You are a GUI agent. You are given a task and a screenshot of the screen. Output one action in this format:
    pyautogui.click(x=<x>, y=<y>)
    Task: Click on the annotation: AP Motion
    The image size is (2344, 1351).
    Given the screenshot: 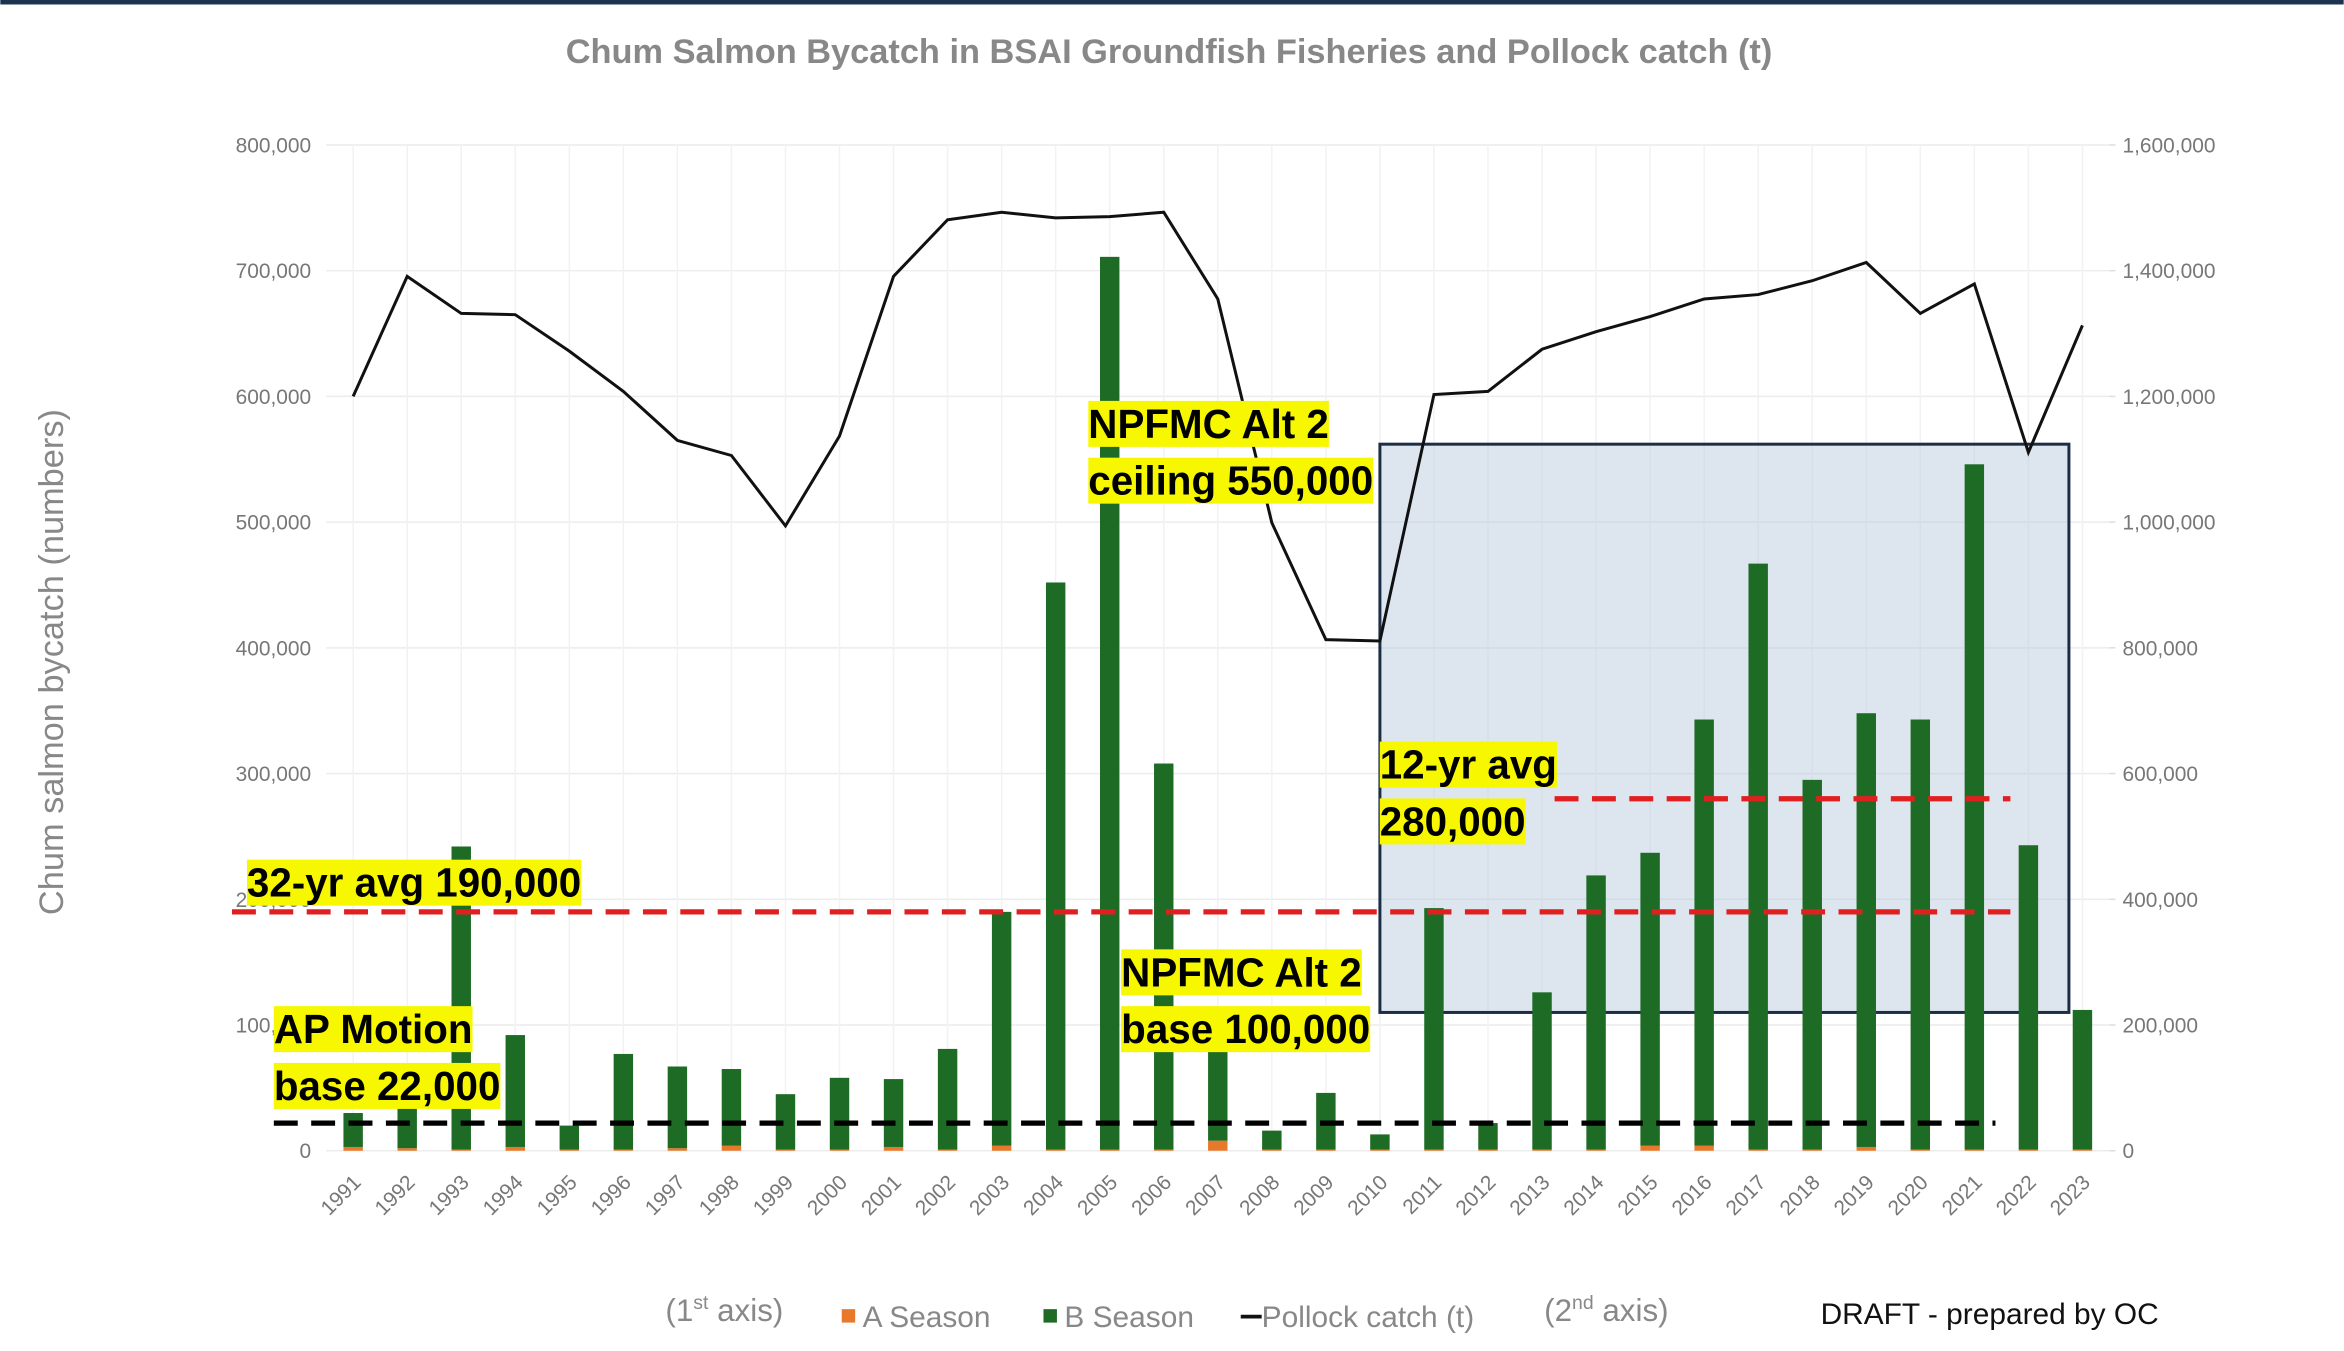 What is the action you would take?
    pyautogui.click(x=373, y=1029)
    